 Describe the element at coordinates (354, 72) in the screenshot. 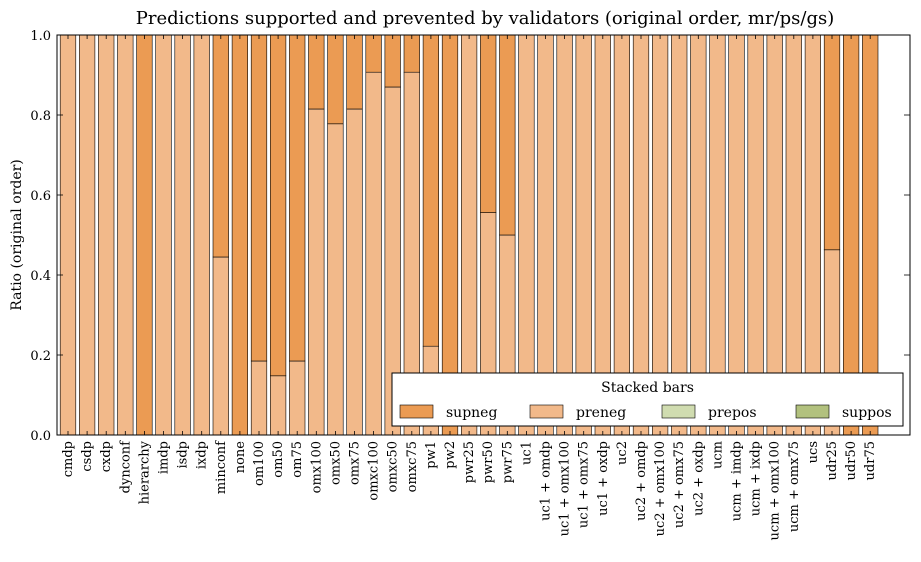

I see `bar-supneg-omx75` at that location.